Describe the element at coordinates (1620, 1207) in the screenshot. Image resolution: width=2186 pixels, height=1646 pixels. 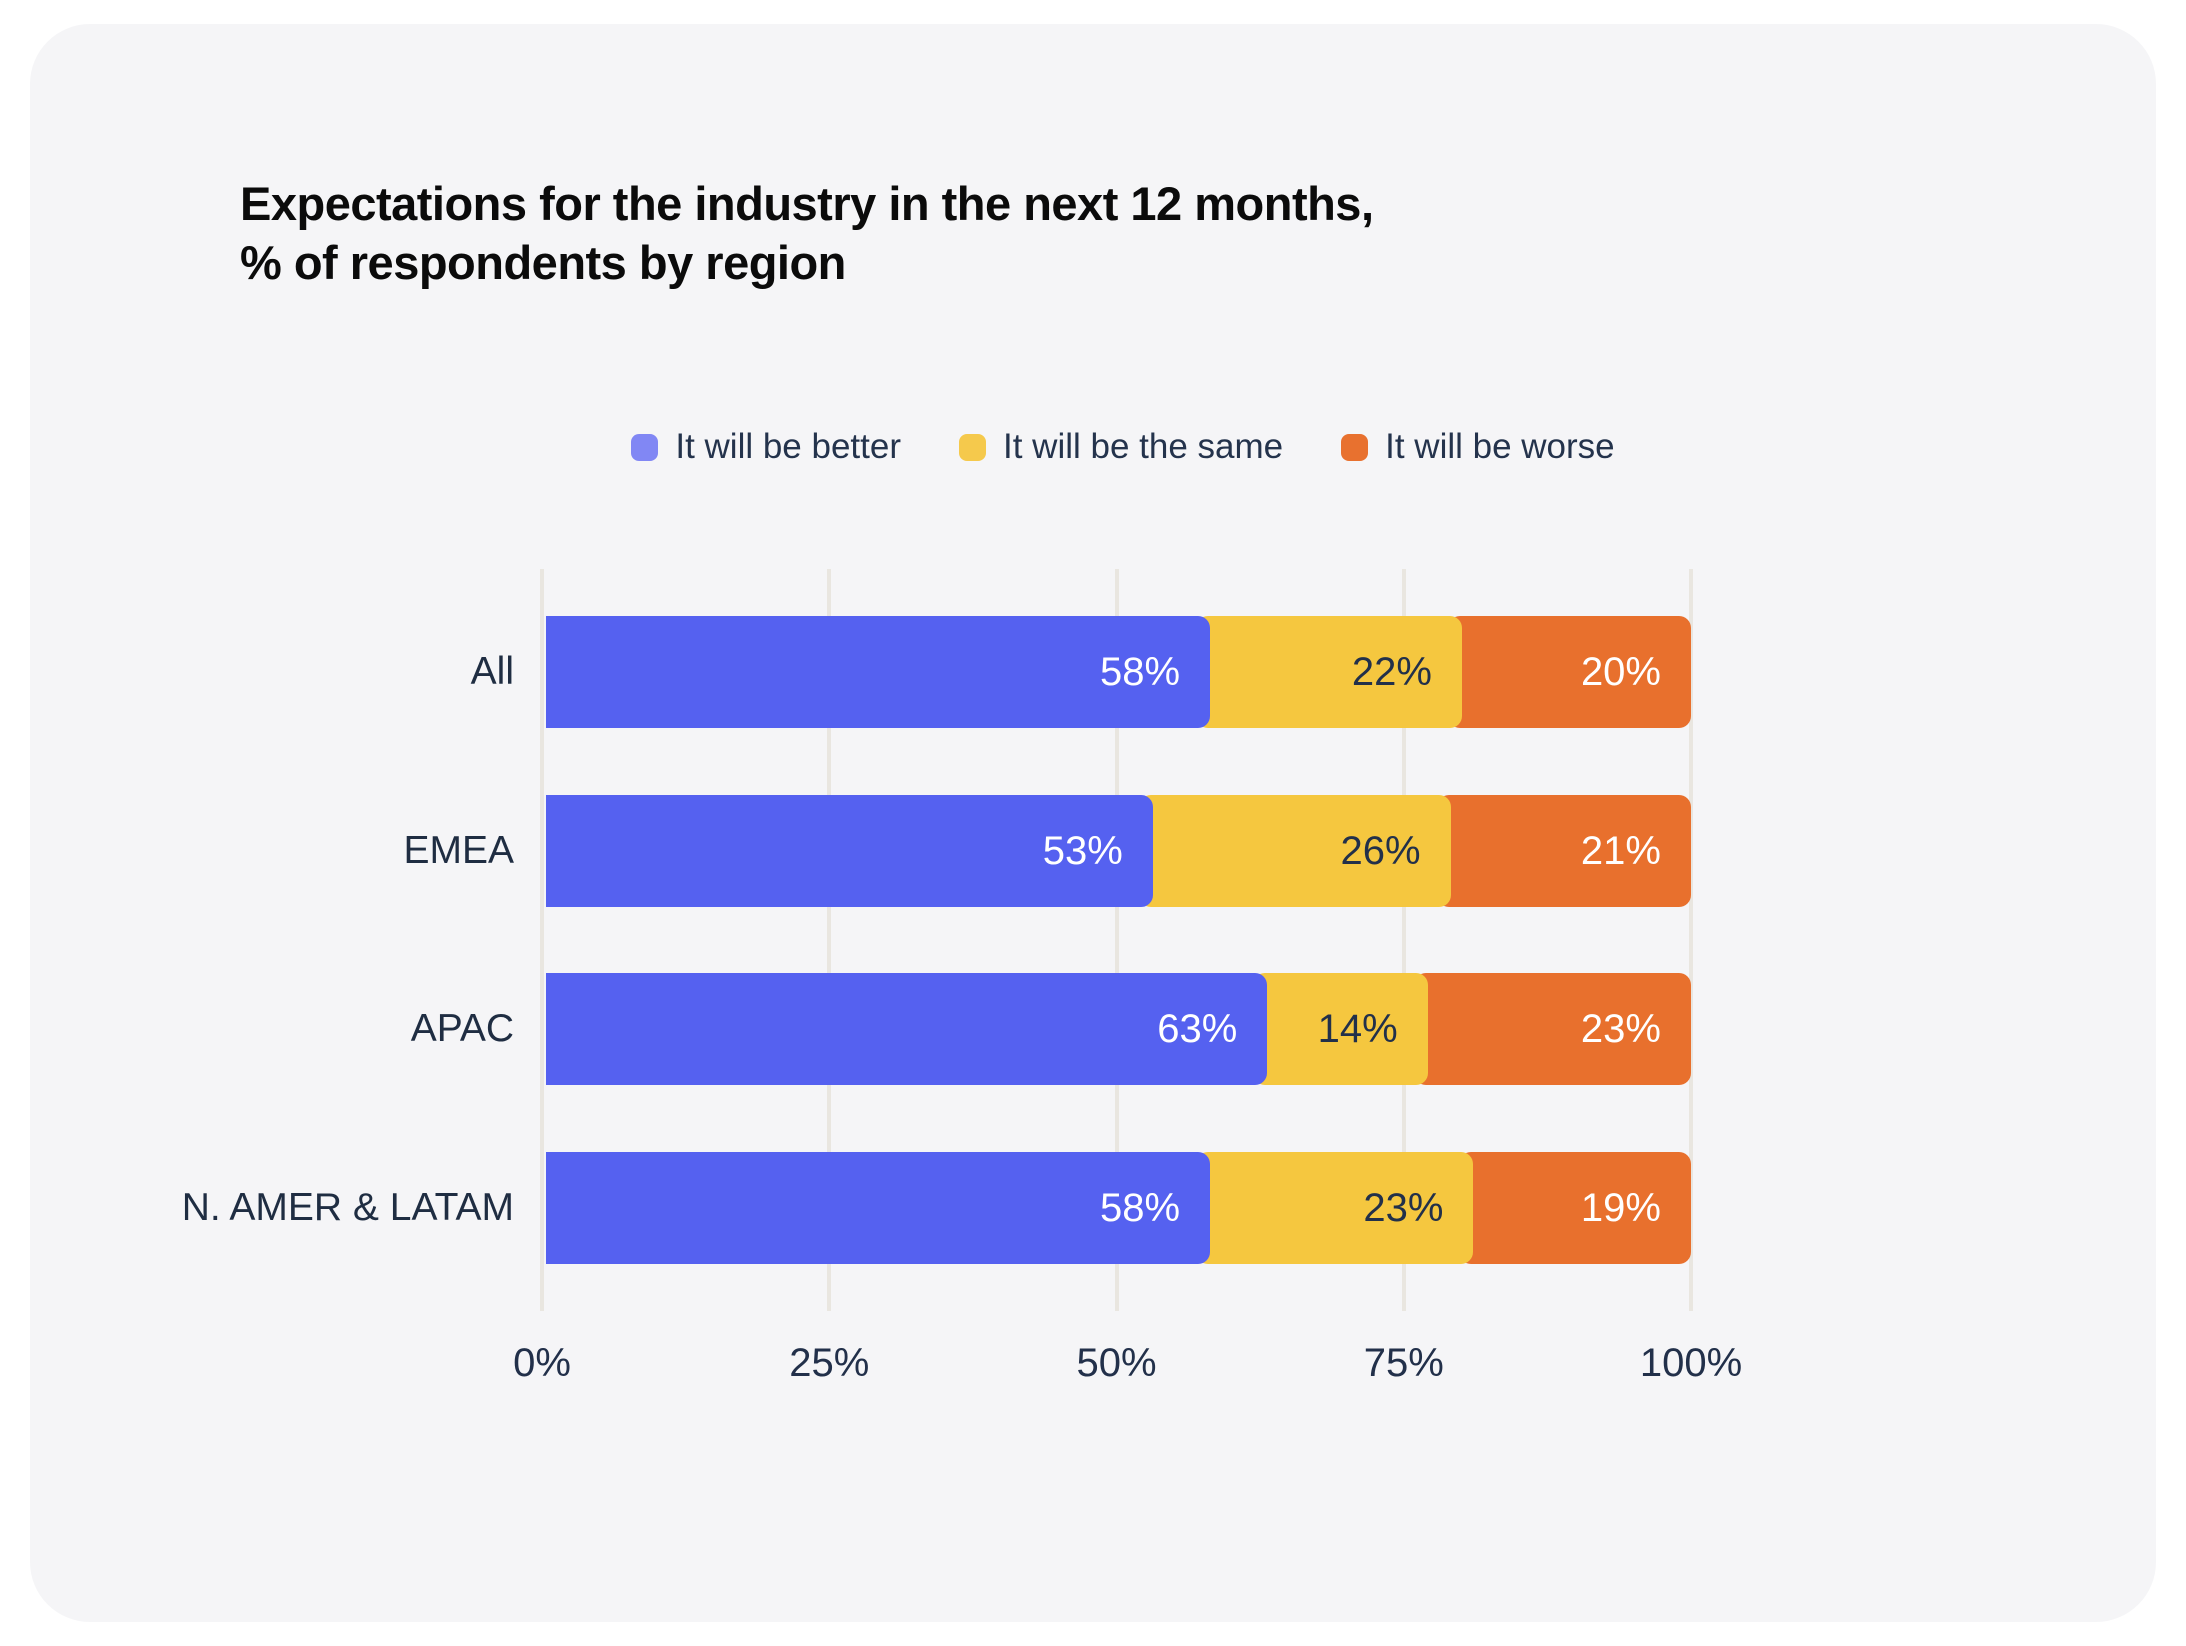
I see `segment-value-label: 19%` at that location.